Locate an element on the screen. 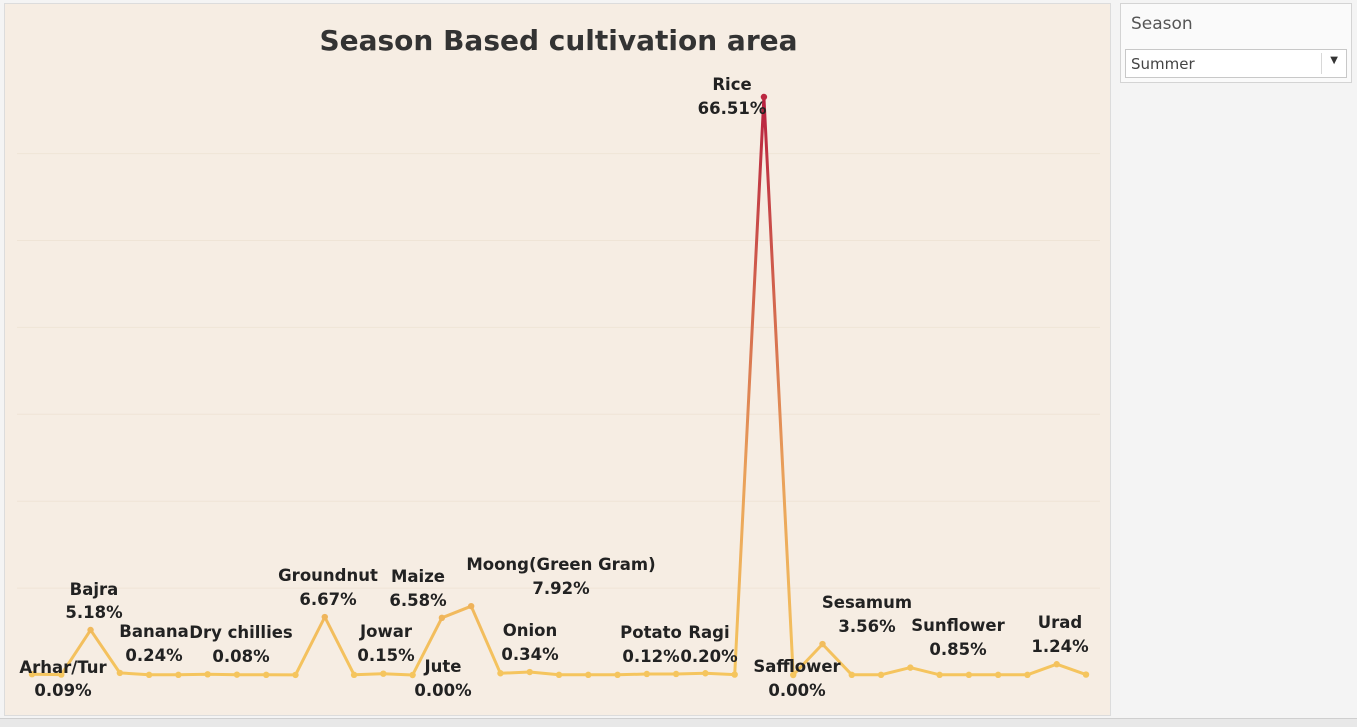 Image resolution: width=1357 pixels, height=727 pixels. data-point-jute is located at coordinates (412, 675).